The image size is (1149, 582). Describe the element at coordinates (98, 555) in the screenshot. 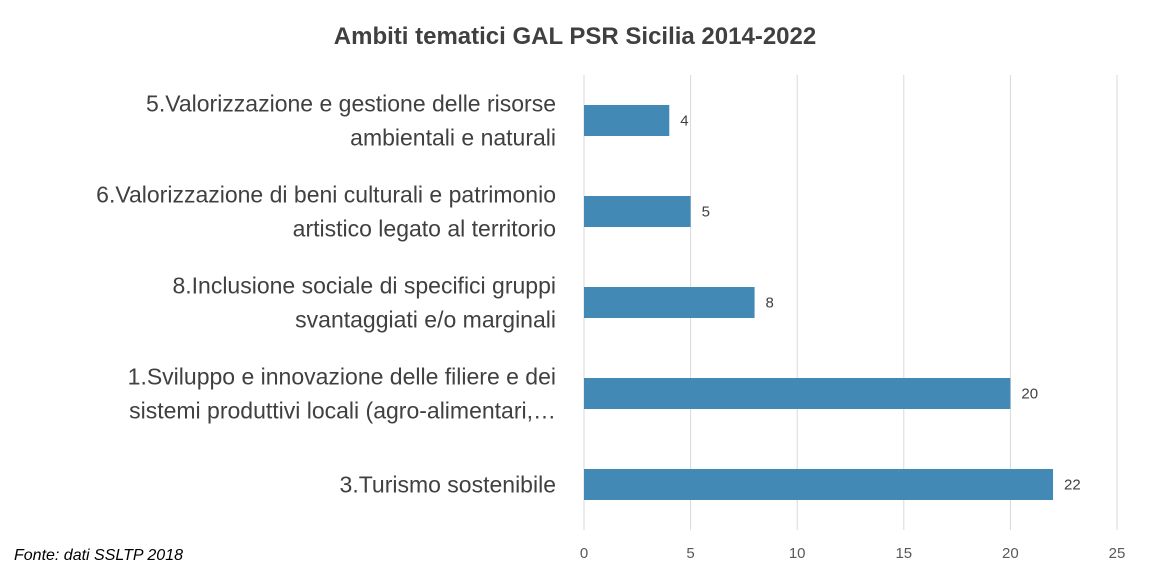

I see `source-note: Fonte: dati SSLTP 2018` at that location.